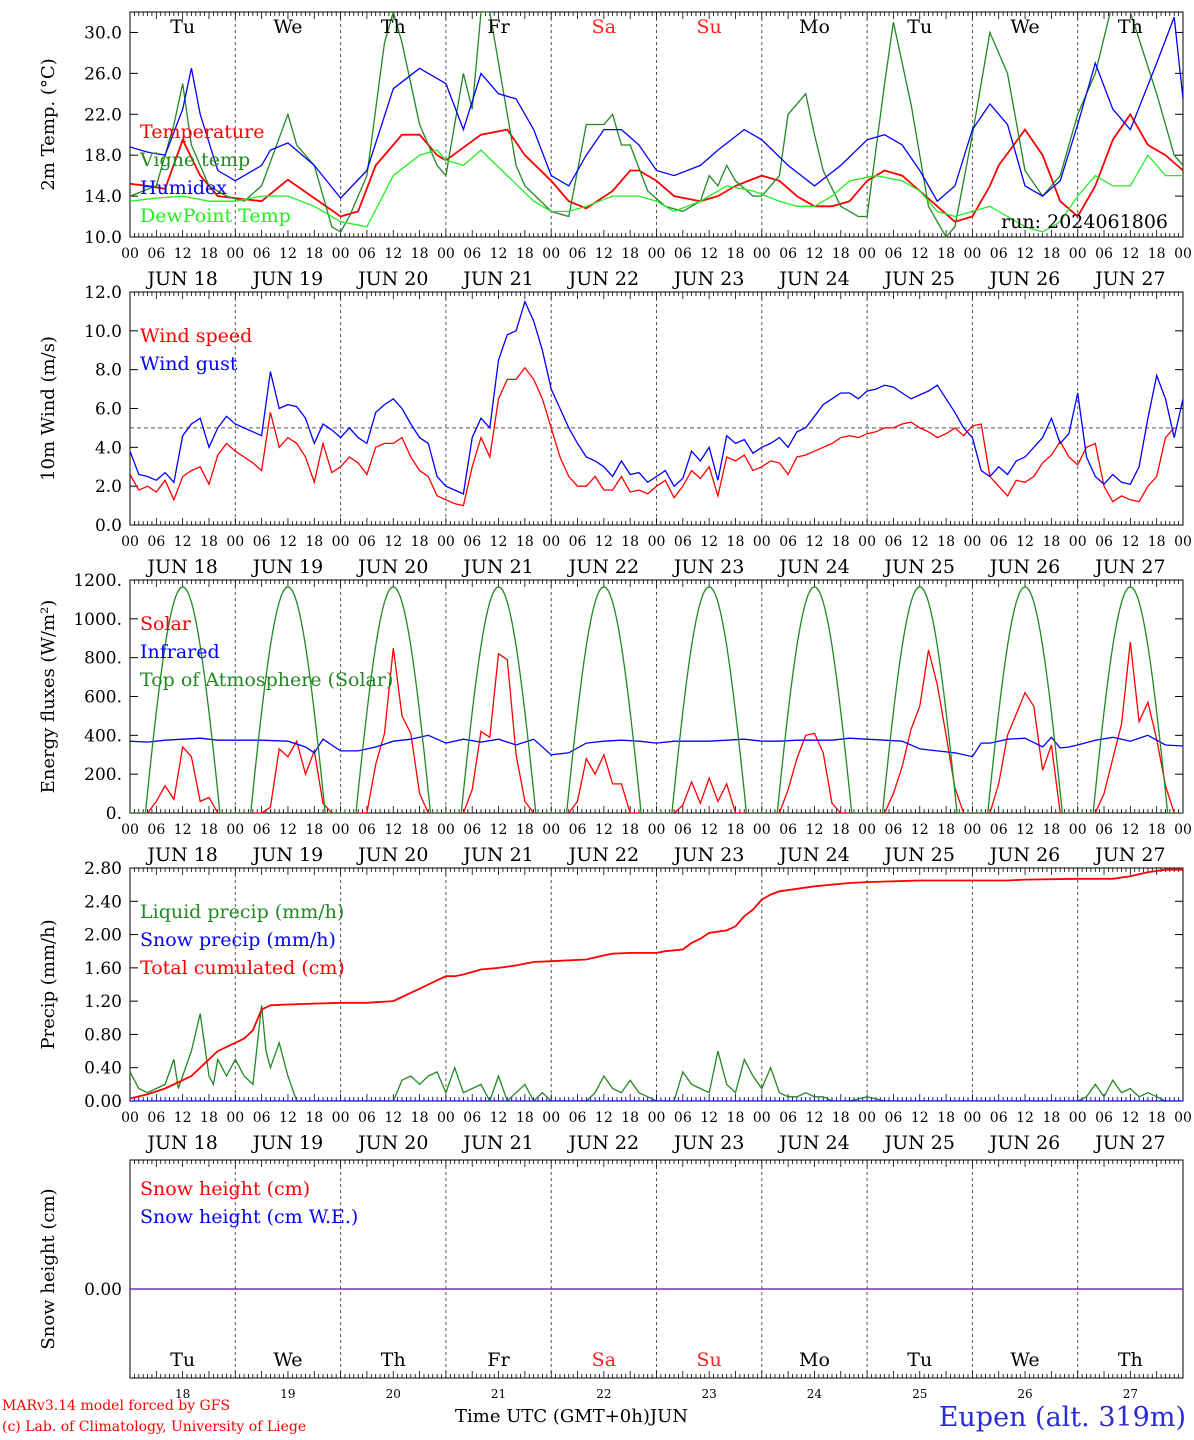 The image size is (1194, 1440). What do you see at coordinates (180, 652) in the screenshot?
I see `legend-entry: Infrared` at bounding box center [180, 652].